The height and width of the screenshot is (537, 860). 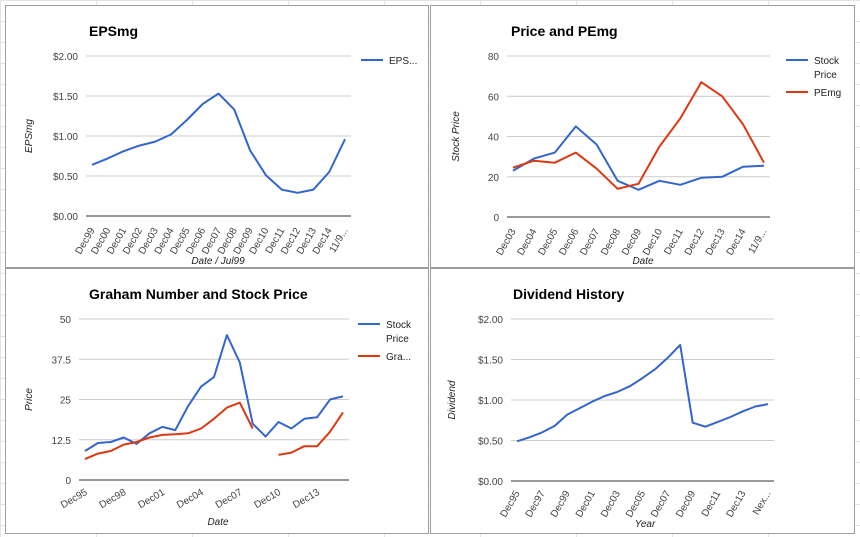 I want to click on y-tick-label: 20, so click(x=494, y=178).